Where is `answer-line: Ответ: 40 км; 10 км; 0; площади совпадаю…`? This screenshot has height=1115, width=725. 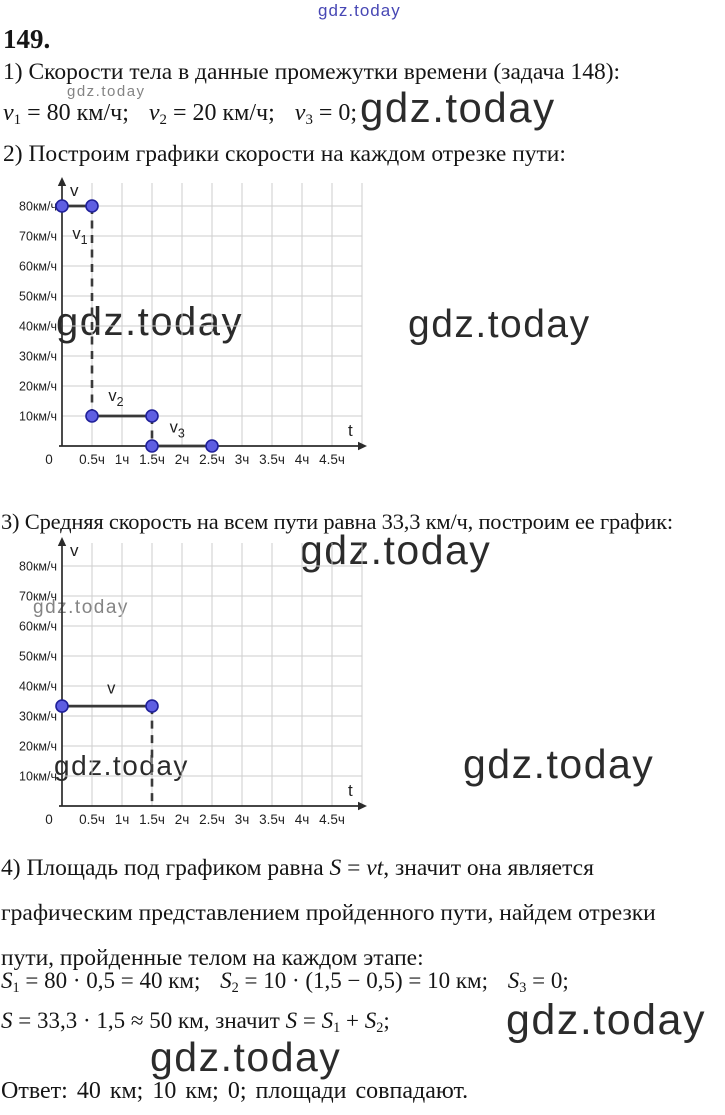
answer-line: Ответ: 40 км; 10 км; 0; площади совпадаю… is located at coordinates (235, 1091).